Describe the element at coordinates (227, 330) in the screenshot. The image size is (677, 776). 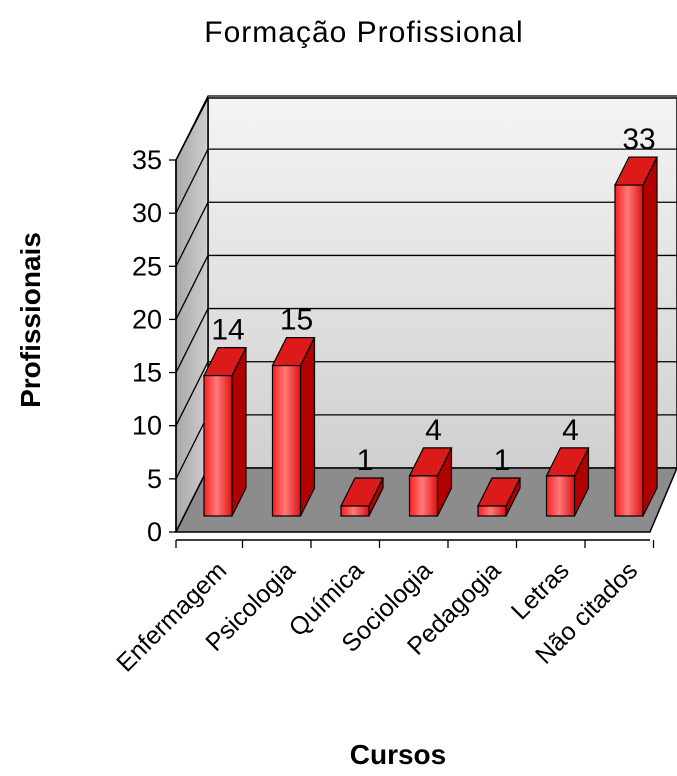
I see `data-label: 14` at that location.